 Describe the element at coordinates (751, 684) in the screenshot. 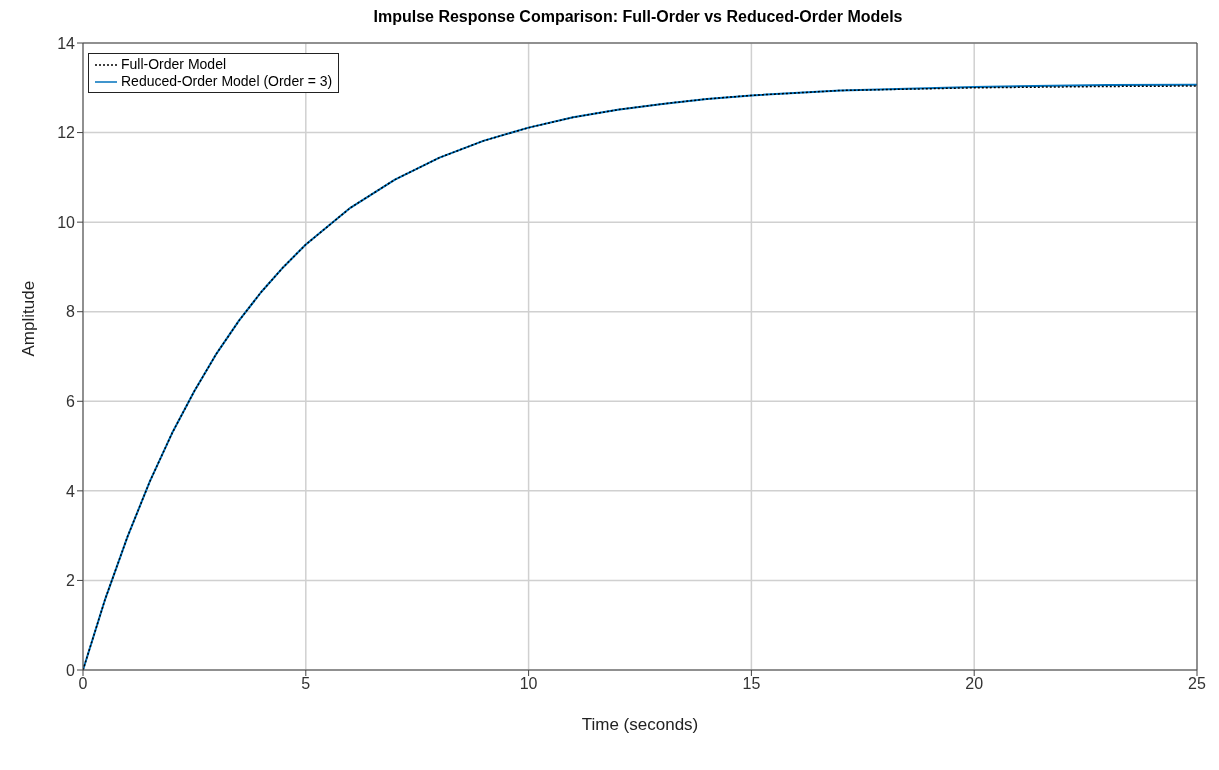

I see `x-tick-label: 15` at that location.